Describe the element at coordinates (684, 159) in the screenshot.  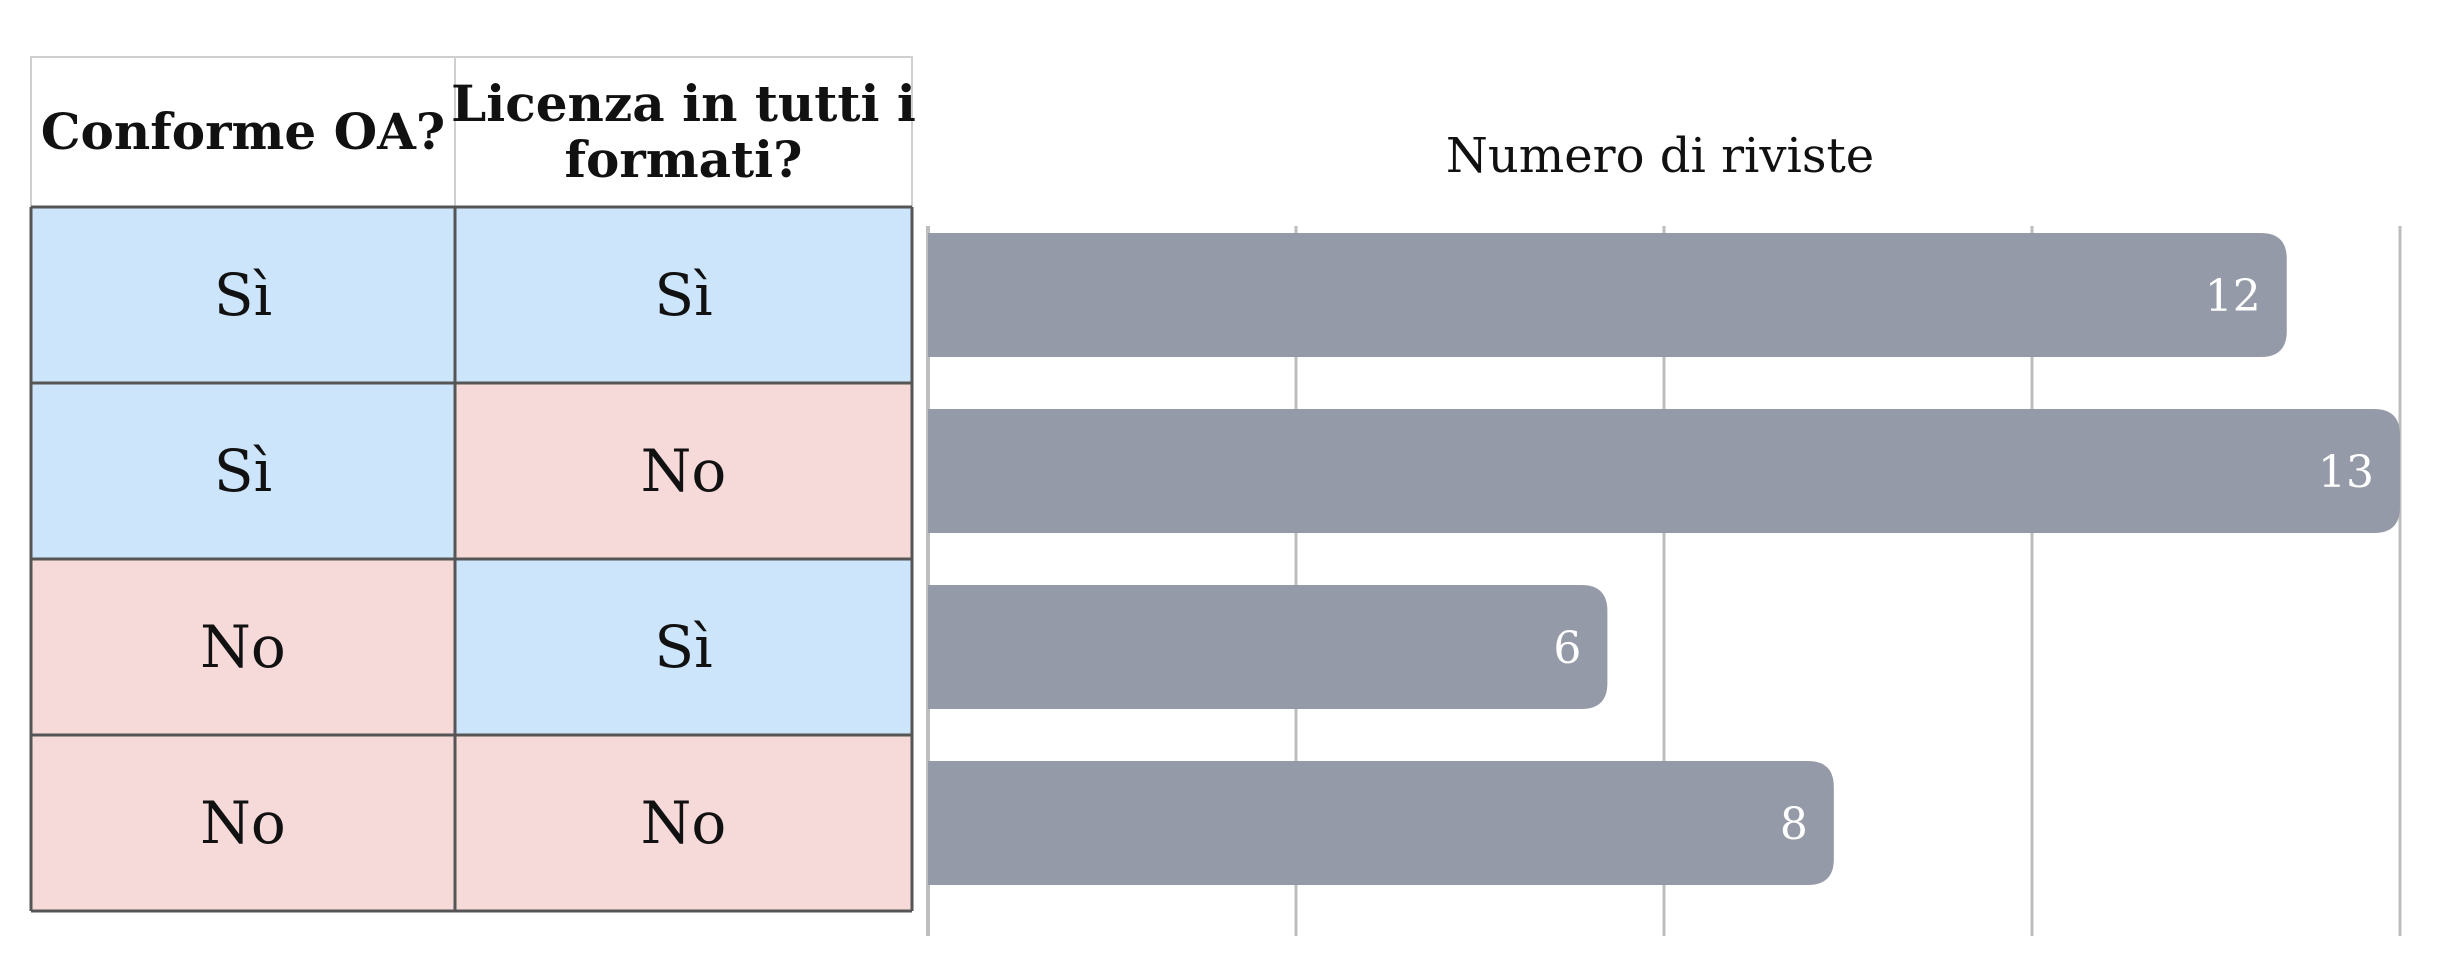
I see `table-header-text: formati?` at that location.